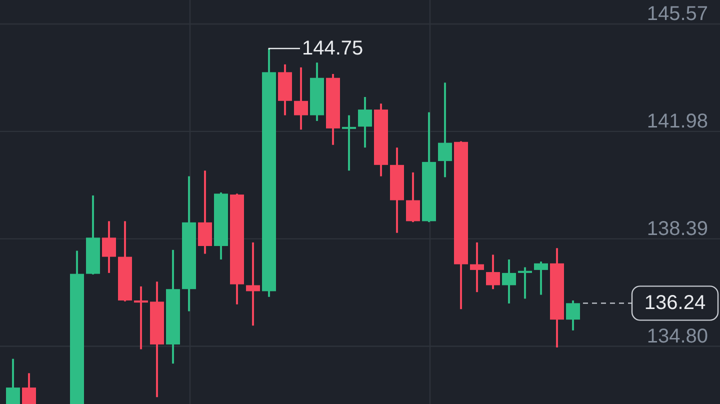  What do you see at coordinates (675, 303) in the screenshot?
I see `ref-line-label: 136.24` at bounding box center [675, 303].